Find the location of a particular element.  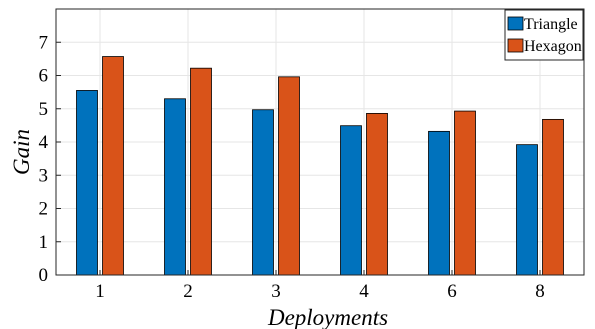

x-tick-label: 3 is located at coordinates (276, 291).